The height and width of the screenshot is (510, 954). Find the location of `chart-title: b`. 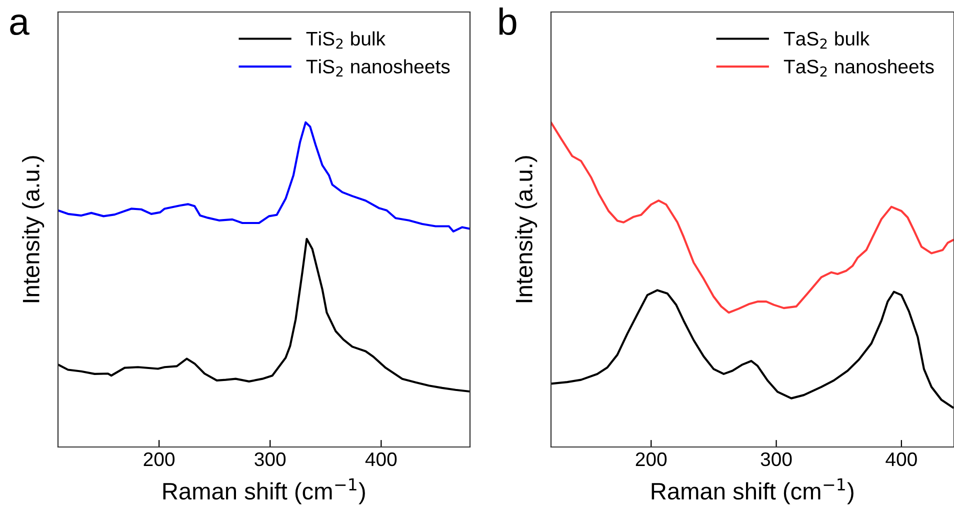

chart-title: b is located at coordinates (507, 21).